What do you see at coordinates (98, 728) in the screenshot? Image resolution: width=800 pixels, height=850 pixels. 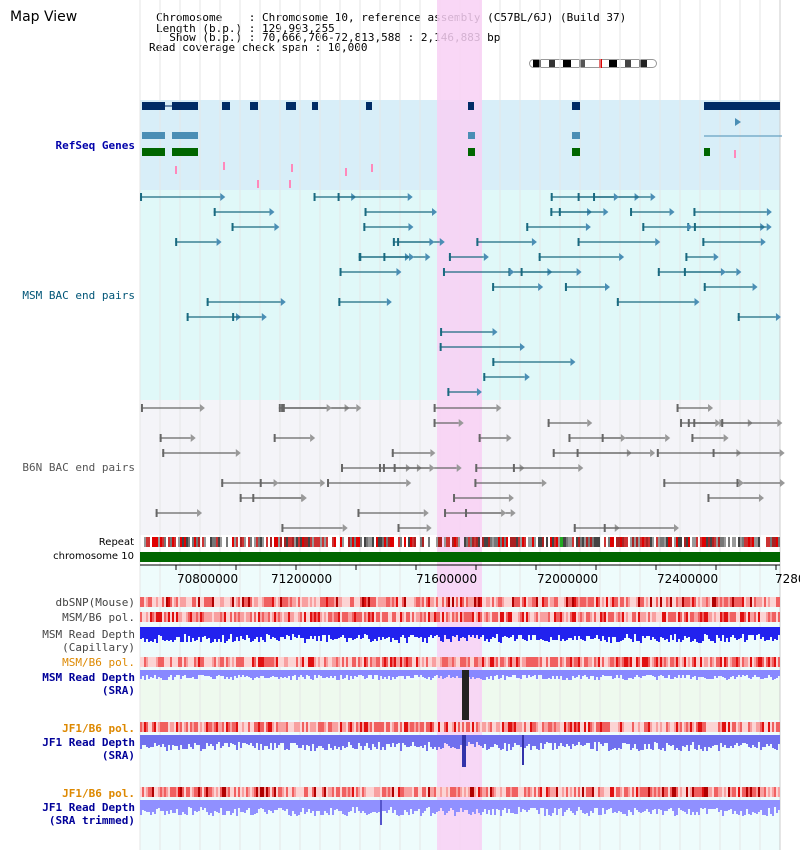 I see `label-jf1-b6-pol-1: JF1/B6 pol.` at bounding box center [98, 728].